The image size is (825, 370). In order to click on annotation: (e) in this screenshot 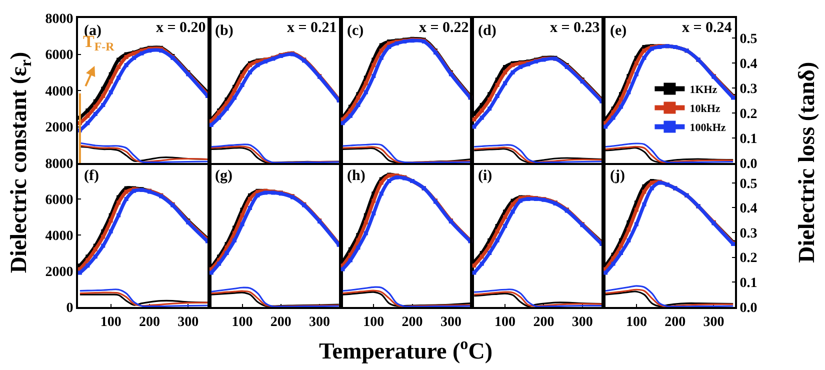, I will do `click(618, 31)`.